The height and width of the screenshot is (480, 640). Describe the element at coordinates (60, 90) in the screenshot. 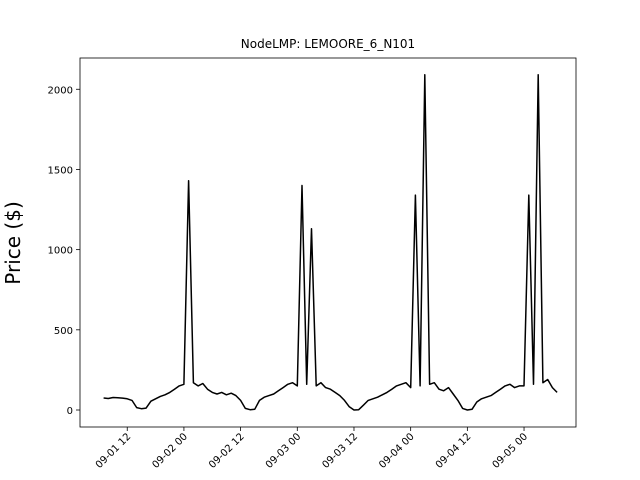

I see `y-tick-label: 2000` at that location.